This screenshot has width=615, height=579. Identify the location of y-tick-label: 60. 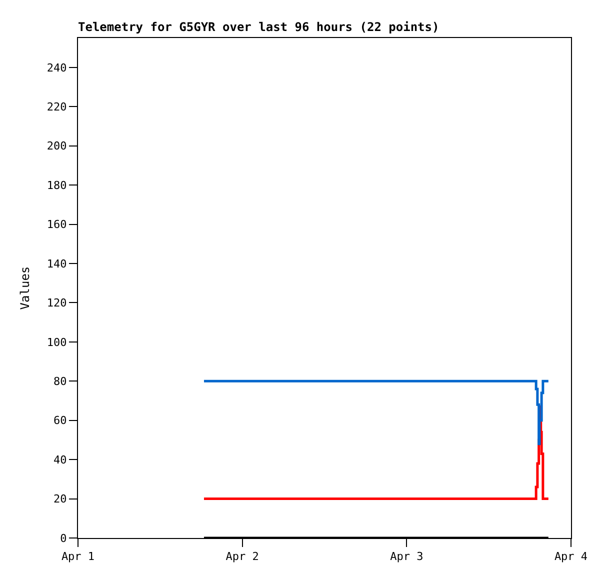
(60, 421).